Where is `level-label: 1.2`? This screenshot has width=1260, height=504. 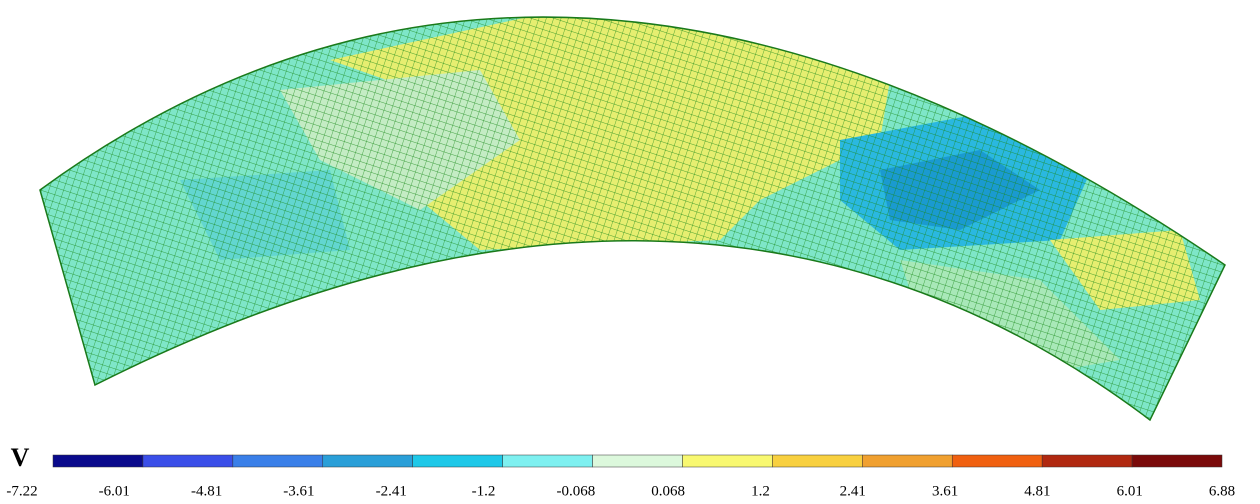
level-label: 1.2 is located at coordinates (760, 491).